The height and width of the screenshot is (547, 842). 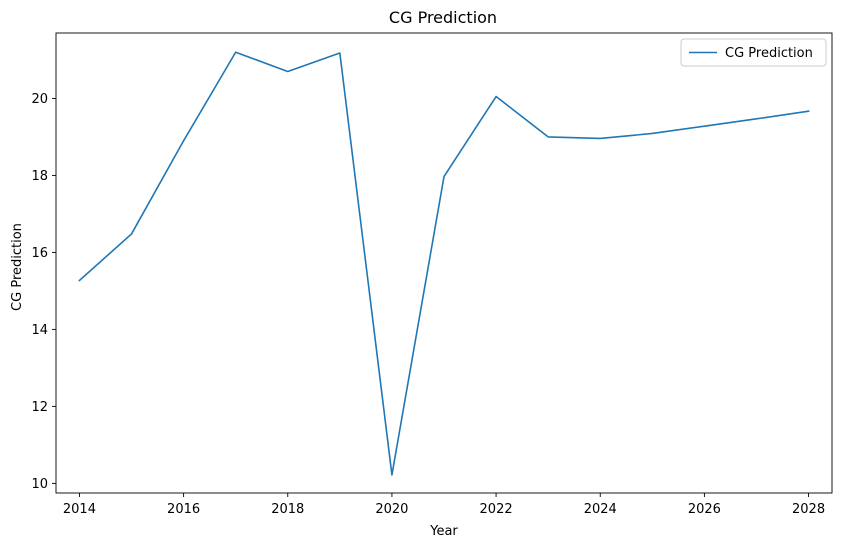 I want to click on x-axis: 2014 2016 2018 2020 2022 2024 2026 2028, so click(x=444, y=505).